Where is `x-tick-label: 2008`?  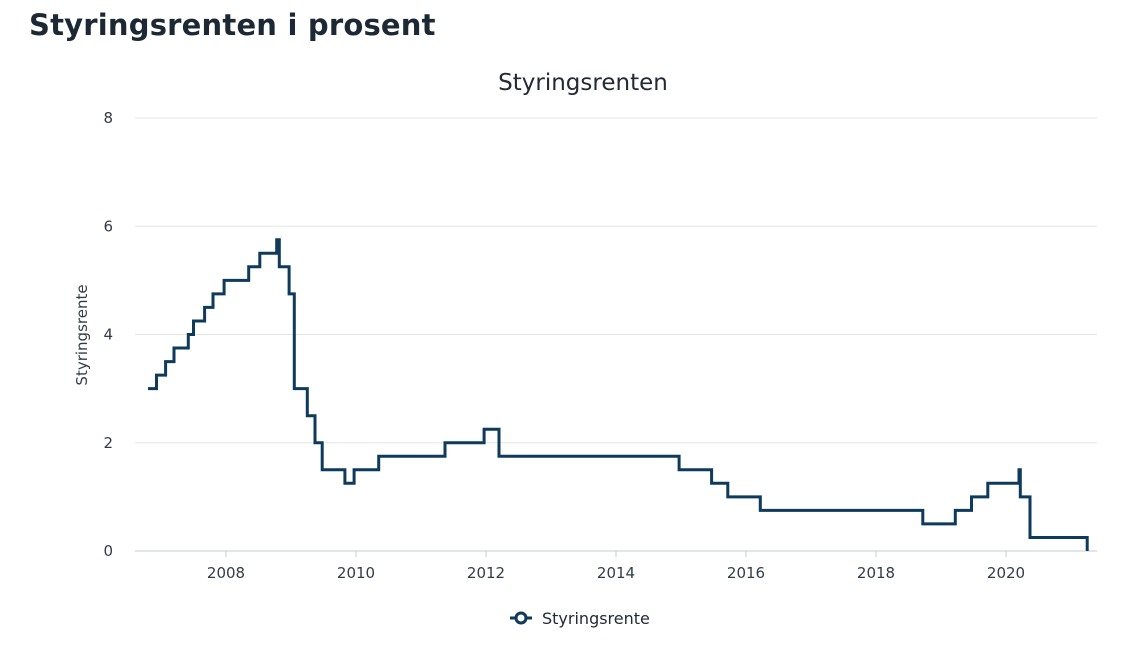 x-tick-label: 2008 is located at coordinates (226, 573).